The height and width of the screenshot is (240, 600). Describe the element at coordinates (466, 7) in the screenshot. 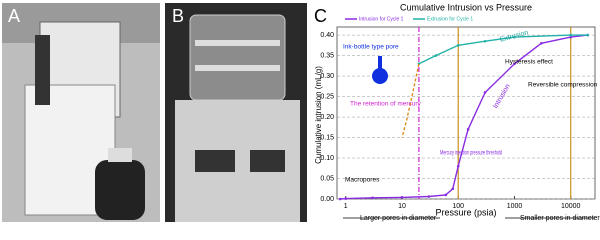

I see `chart-title: Cumulative Intrusion vs Pressure` at that location.